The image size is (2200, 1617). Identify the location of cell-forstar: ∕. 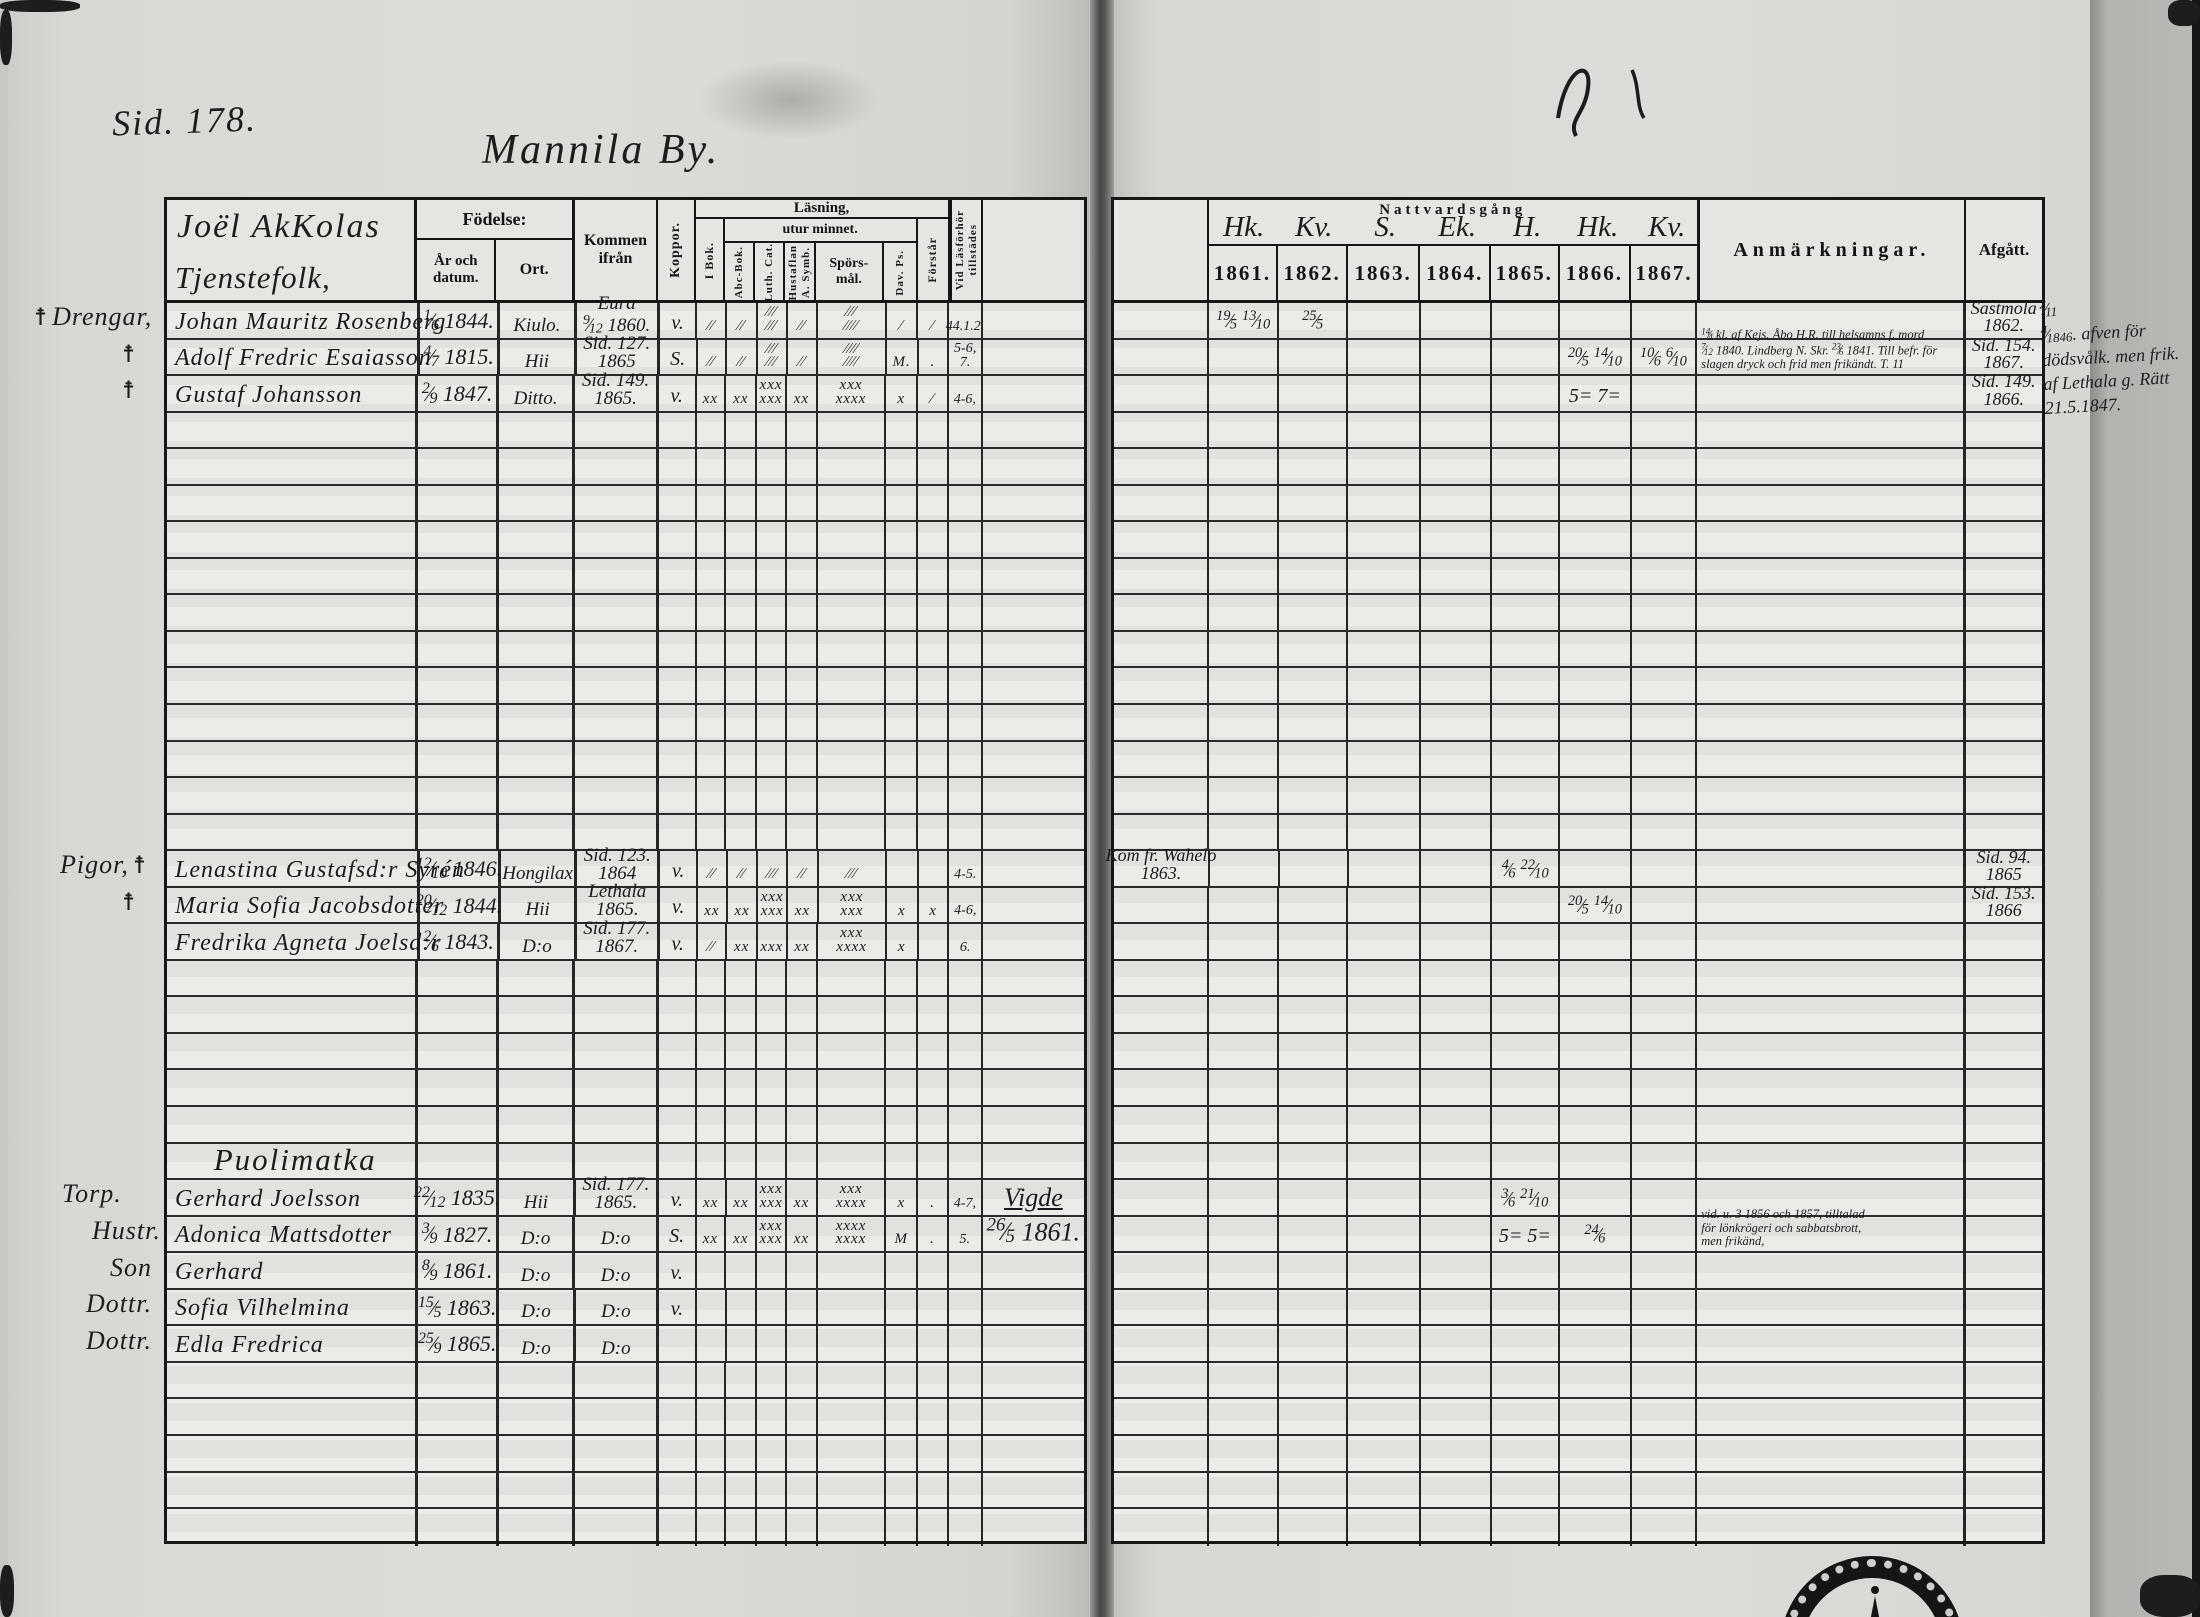
(933, 393).